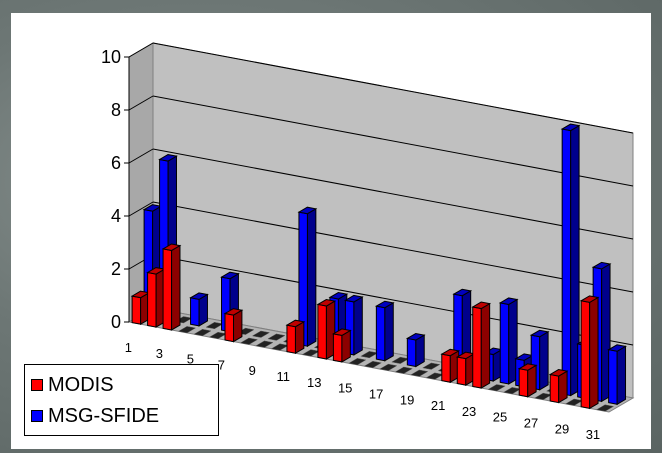  I want to click on y-tick-label: 6, so click(116, 163).